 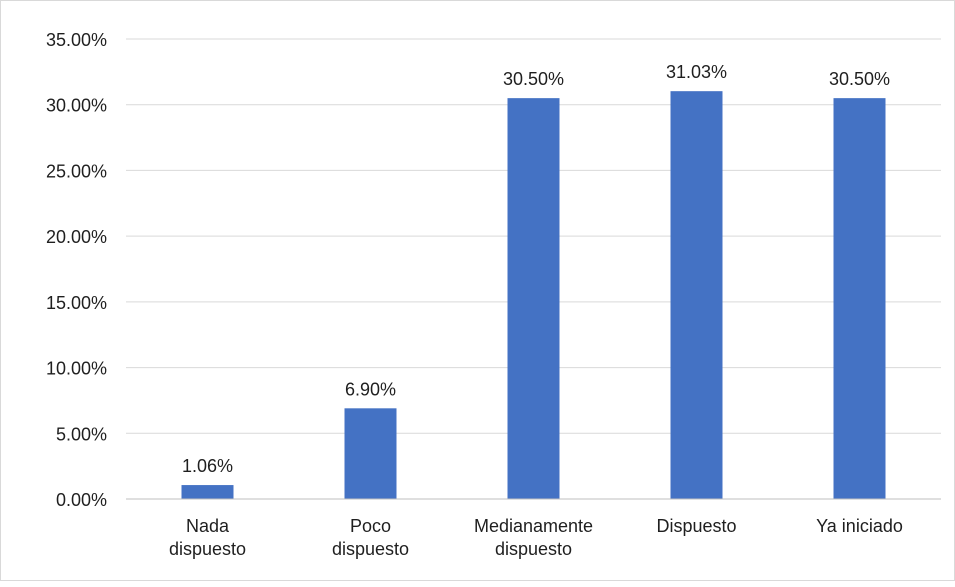 I want to click on y-tick-label: 35.00%, so click(x=76, y=40).